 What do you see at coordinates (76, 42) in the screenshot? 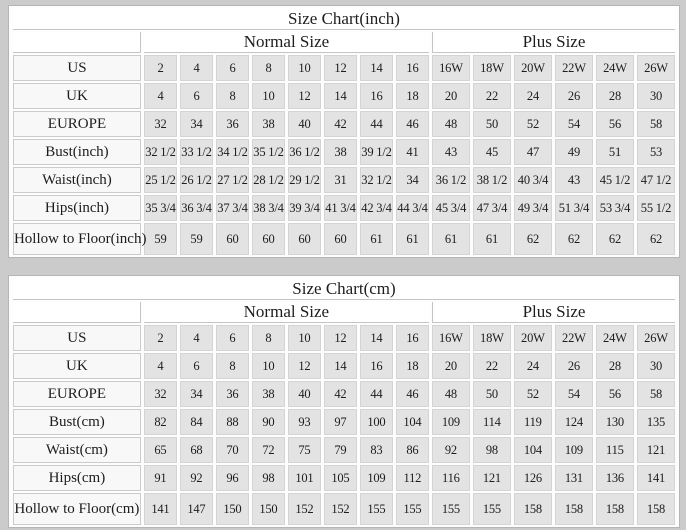
I see `corner-cell` at bounding box center [76, 42].